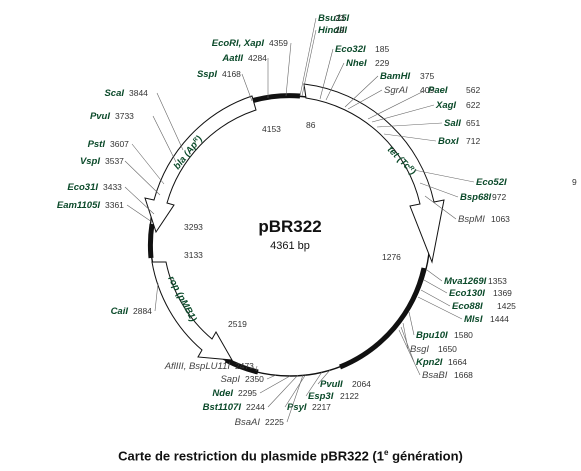 This screenshot has height=471, width=581. Describe the element at coordinates (340, 18) in the screenshot. I see `site-position: 23` at that location.